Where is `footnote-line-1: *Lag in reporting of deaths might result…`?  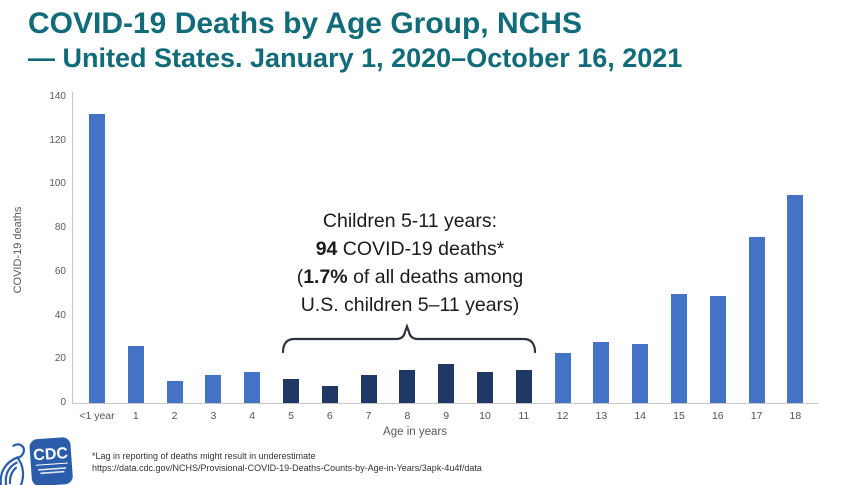
footnote-line-1: *Lag in reporting of deaths might result… is located at coordinates (204, 456).